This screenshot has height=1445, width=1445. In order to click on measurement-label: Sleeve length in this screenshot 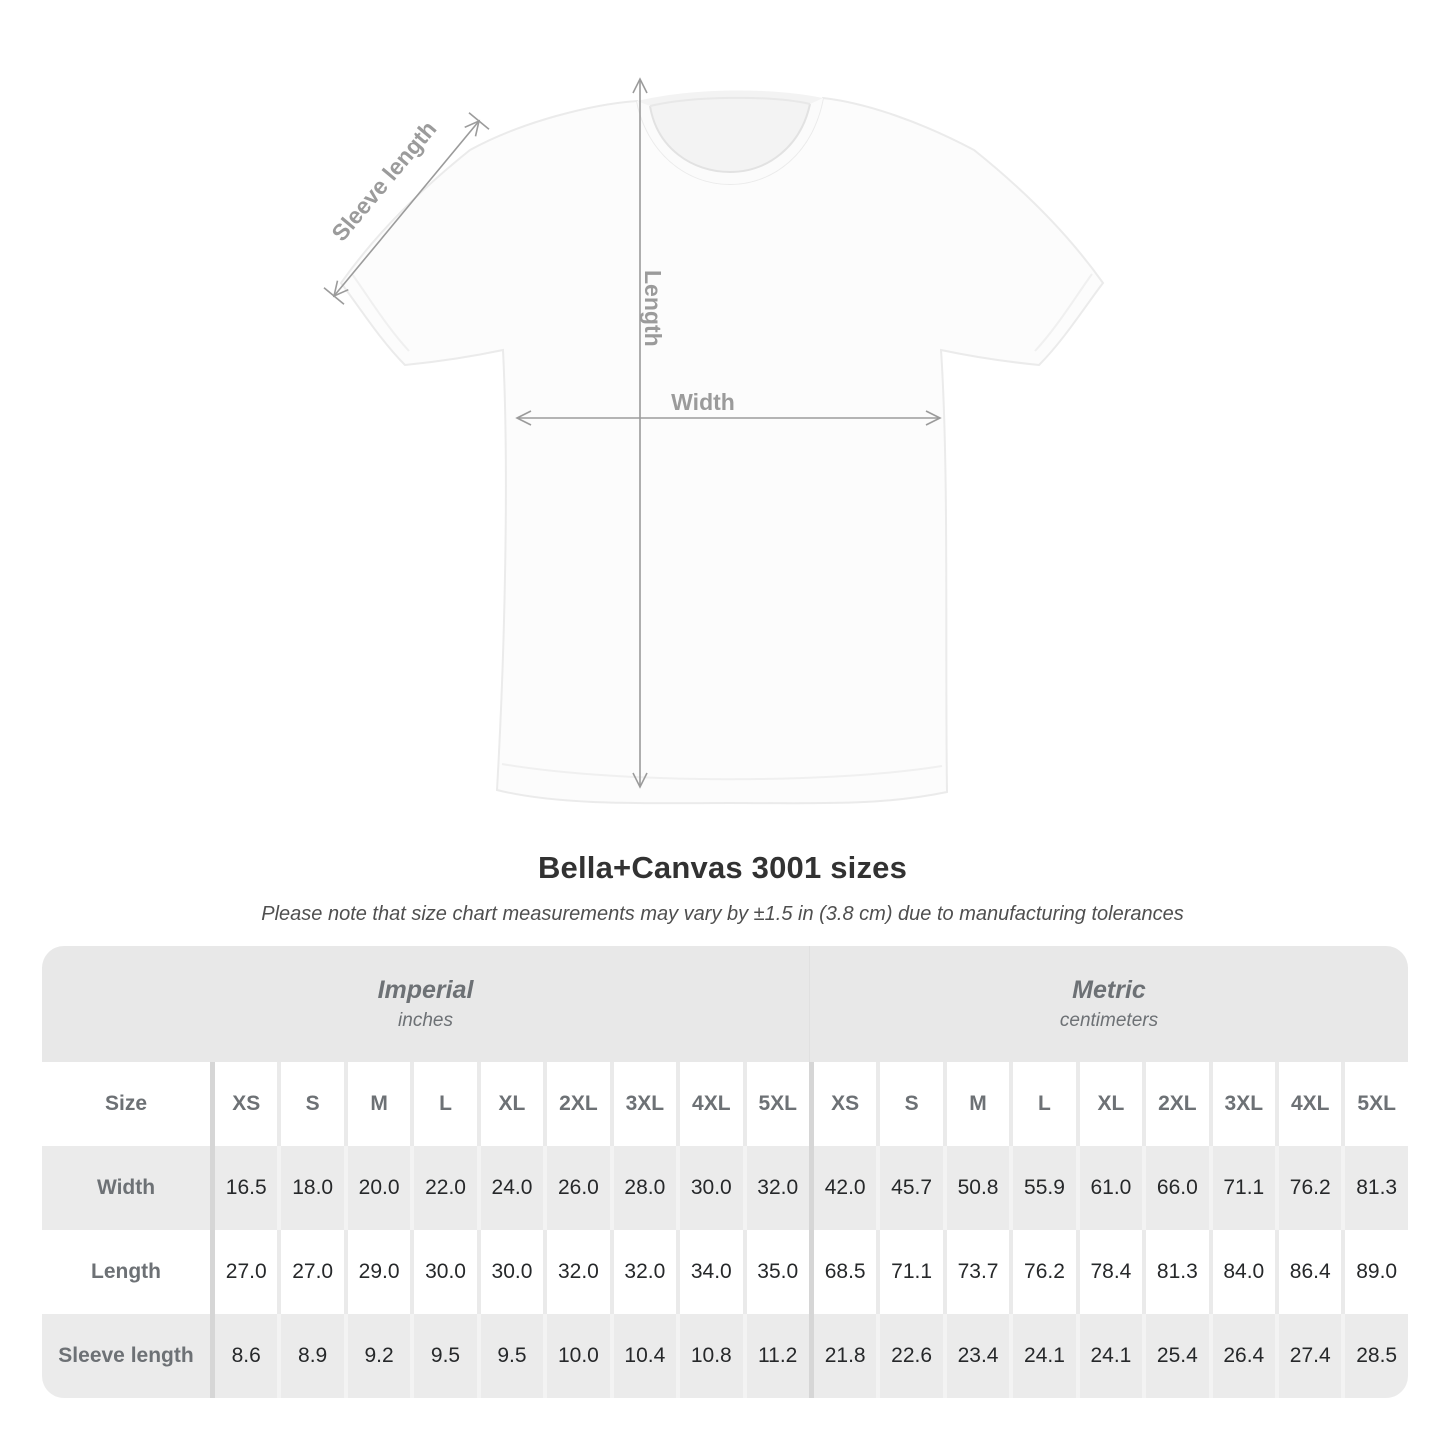, I will do `click(126, 1355)`.